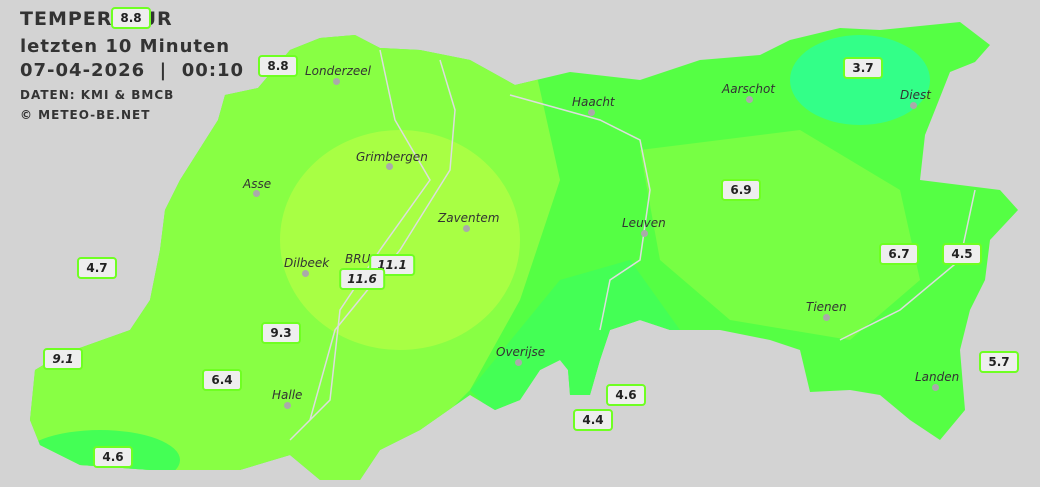 The width and height of the screenshot is (1040, 487). What do you see at coordinates (222, 380) in the screenshot?
I see `temperature-reading: 6.4` at bounding box center [222, 380].